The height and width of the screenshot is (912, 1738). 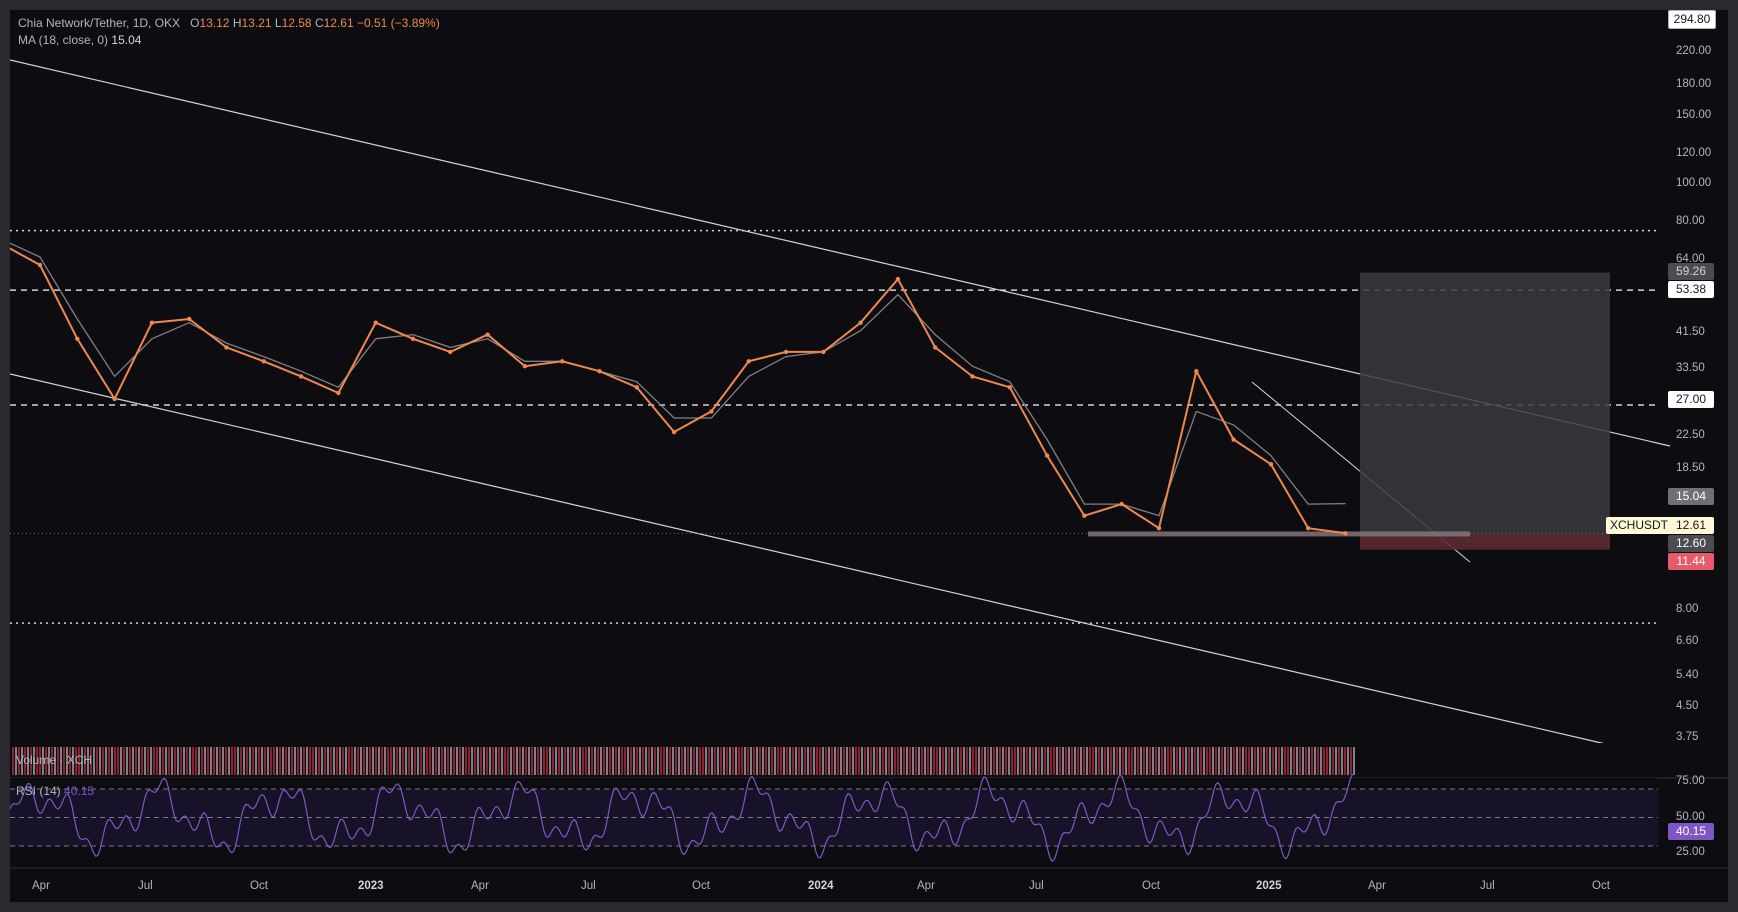 I want to click on legend-row-ma: MA (18, close, 0) 15.04, so click(x=229, y=40).